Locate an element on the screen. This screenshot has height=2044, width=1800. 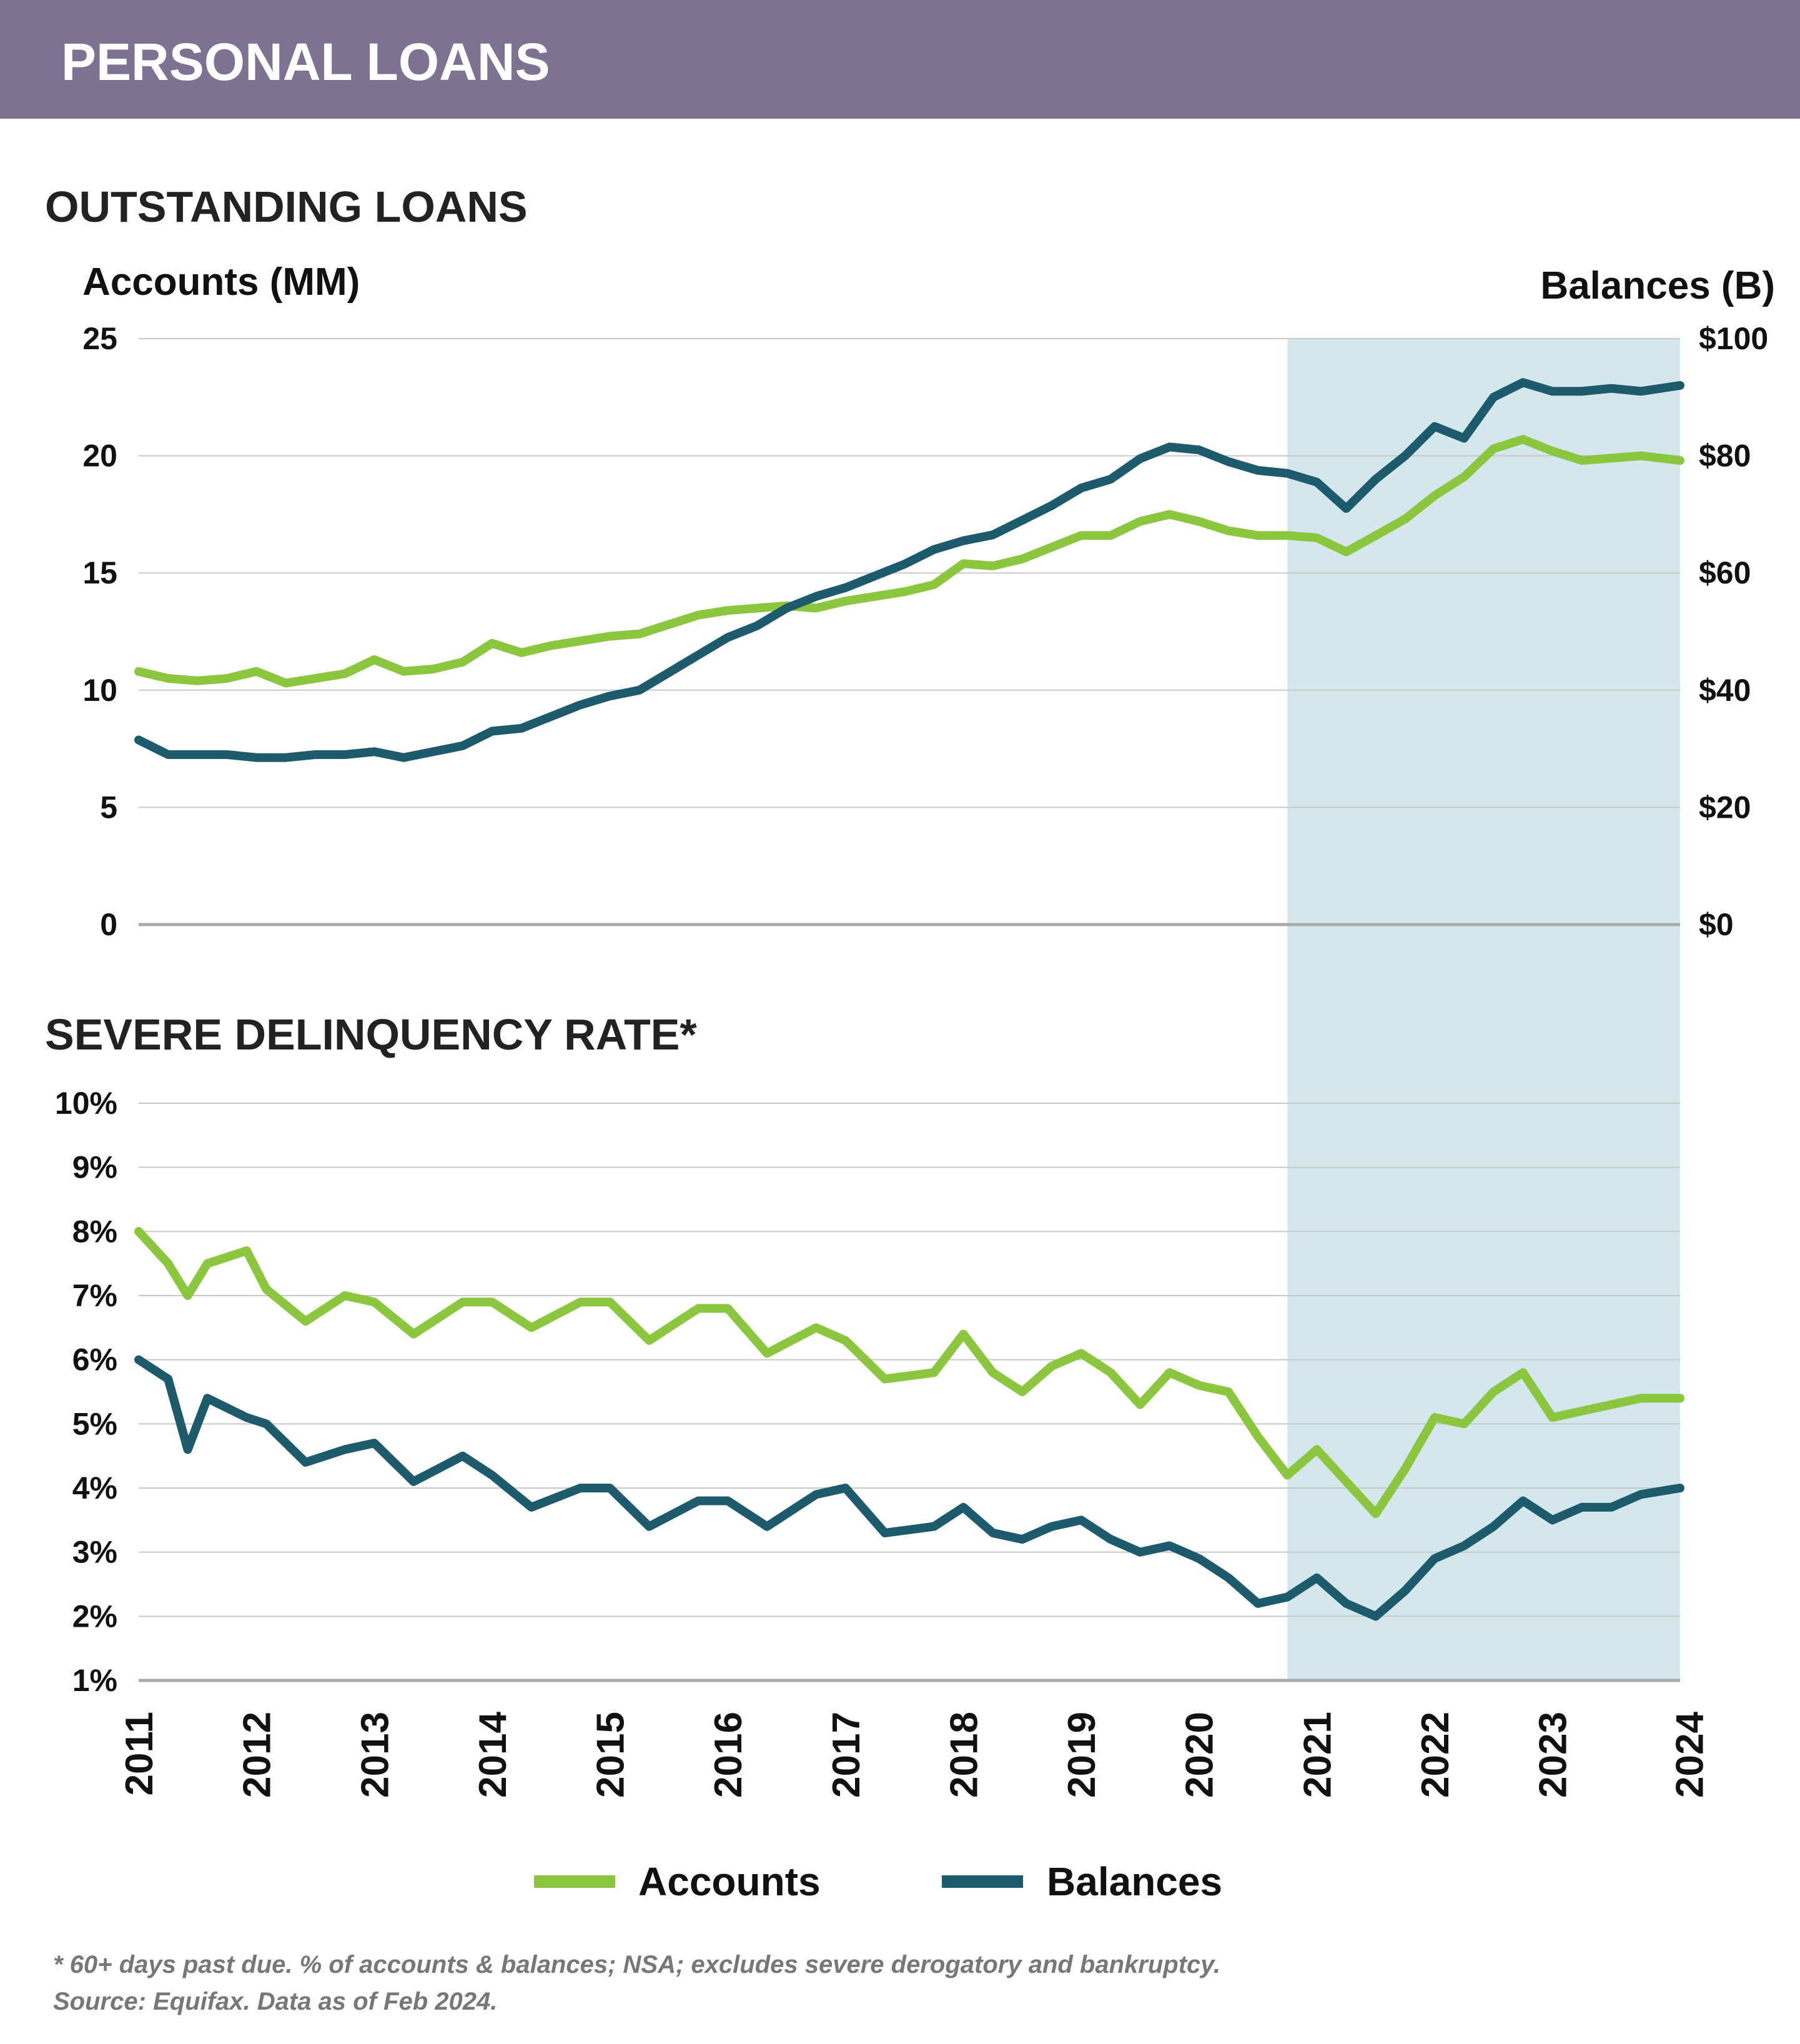
top-right-tick-label: $60 is located at coordinates (1725, 572).